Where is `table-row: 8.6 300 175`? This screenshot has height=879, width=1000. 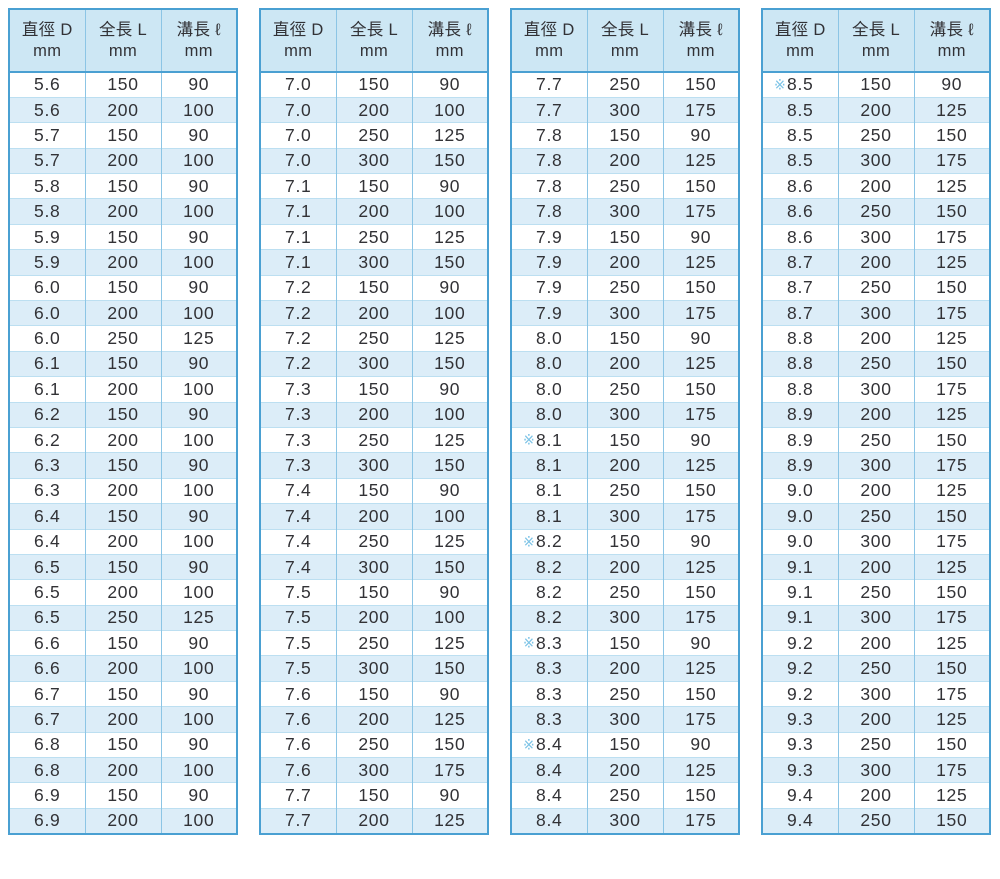 table-row: 8.6 300 175 is located at coordinates (876, 236).